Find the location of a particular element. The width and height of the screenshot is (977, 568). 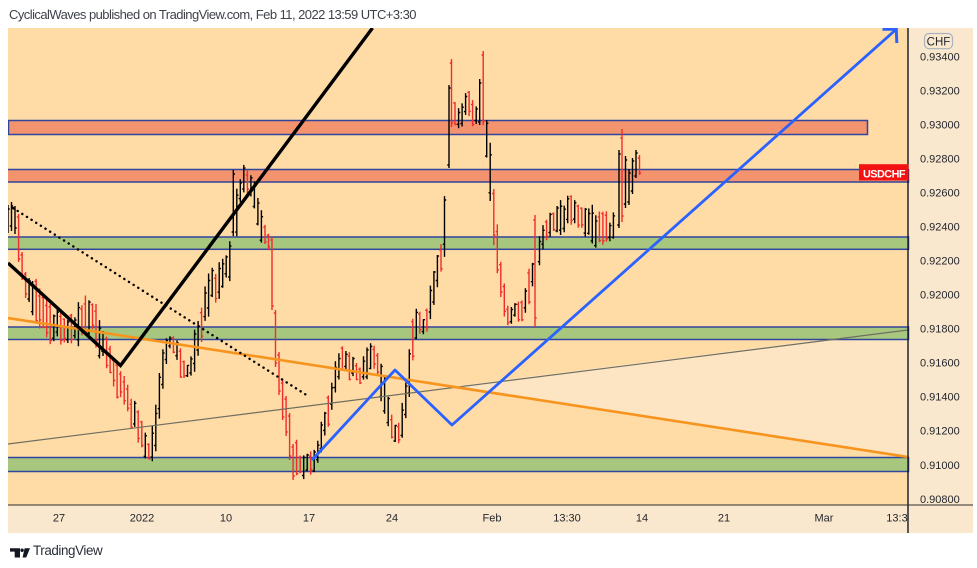

svg-text: 13:30 is located at coordinates (567, 518).